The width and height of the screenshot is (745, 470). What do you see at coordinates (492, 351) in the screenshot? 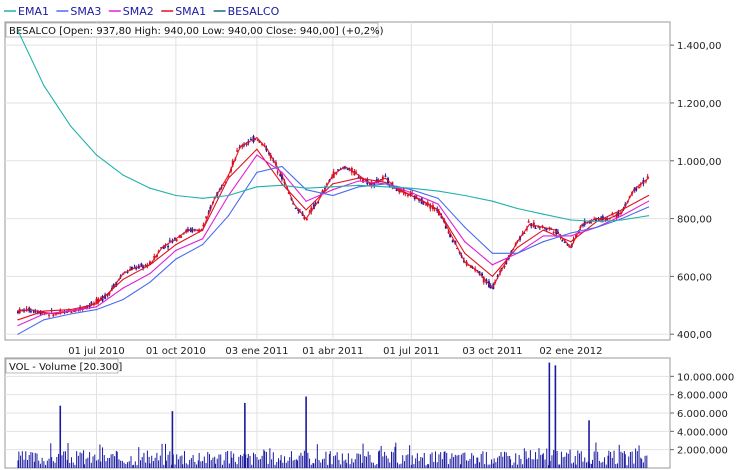
I see `x-tick-label: 03 oct 2011` at bounding box center [492, 351].